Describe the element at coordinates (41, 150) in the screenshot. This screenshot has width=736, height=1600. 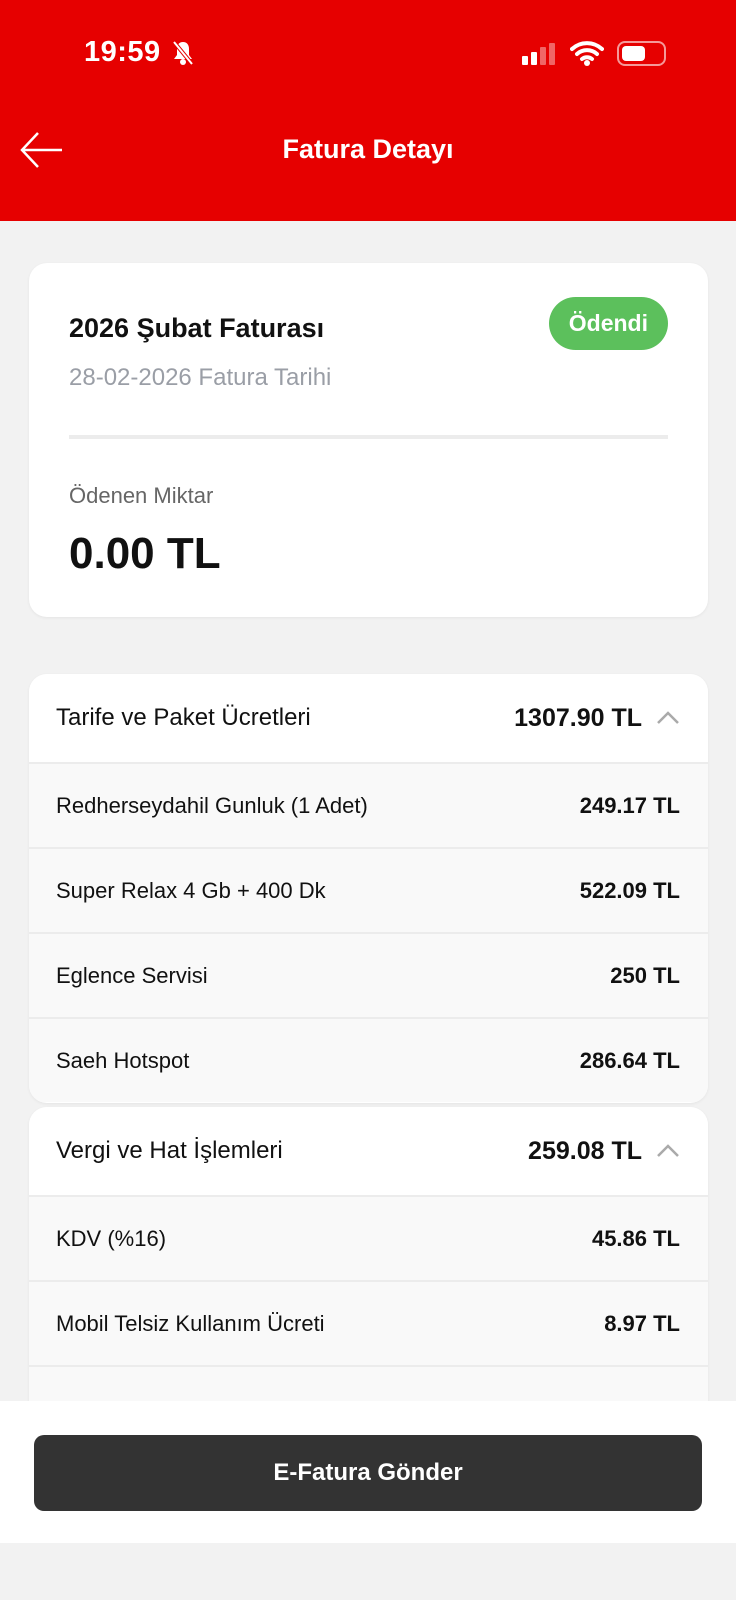
I see `arrow-left-icon` at that location.